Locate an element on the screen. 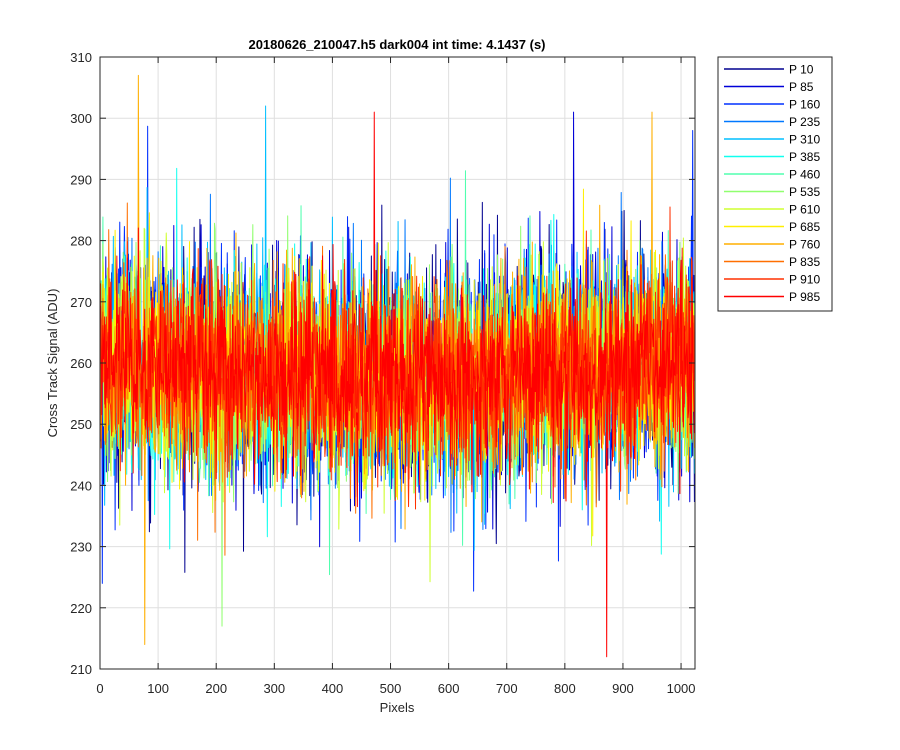  x-tick-label: 200 is located at coordinates (216, 688).